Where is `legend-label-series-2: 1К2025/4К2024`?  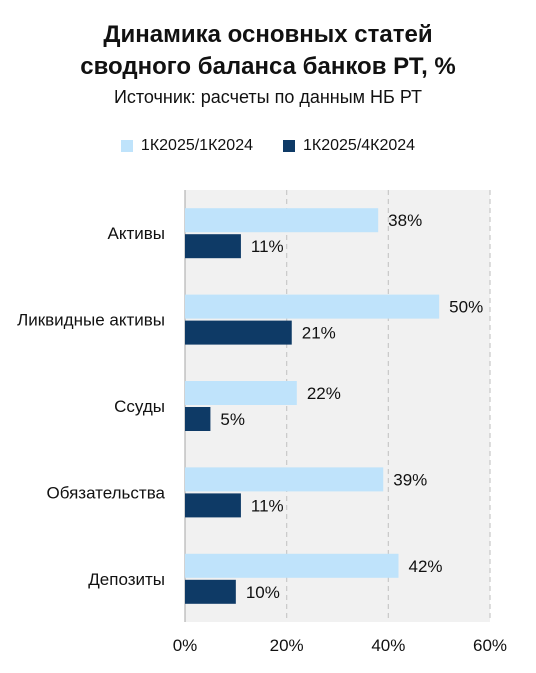 legend-label-series-2: 1К2025/4К2024 is located at coordinates (359, 145).